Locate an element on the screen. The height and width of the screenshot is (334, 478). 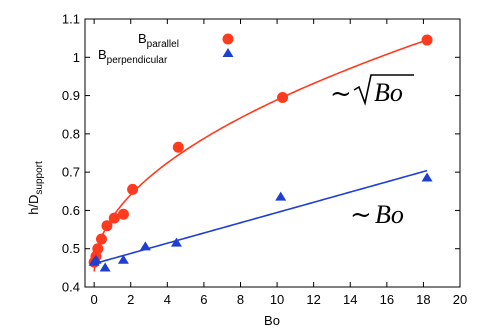
x-tick-label: 4 is located at coordinates (167, 299).